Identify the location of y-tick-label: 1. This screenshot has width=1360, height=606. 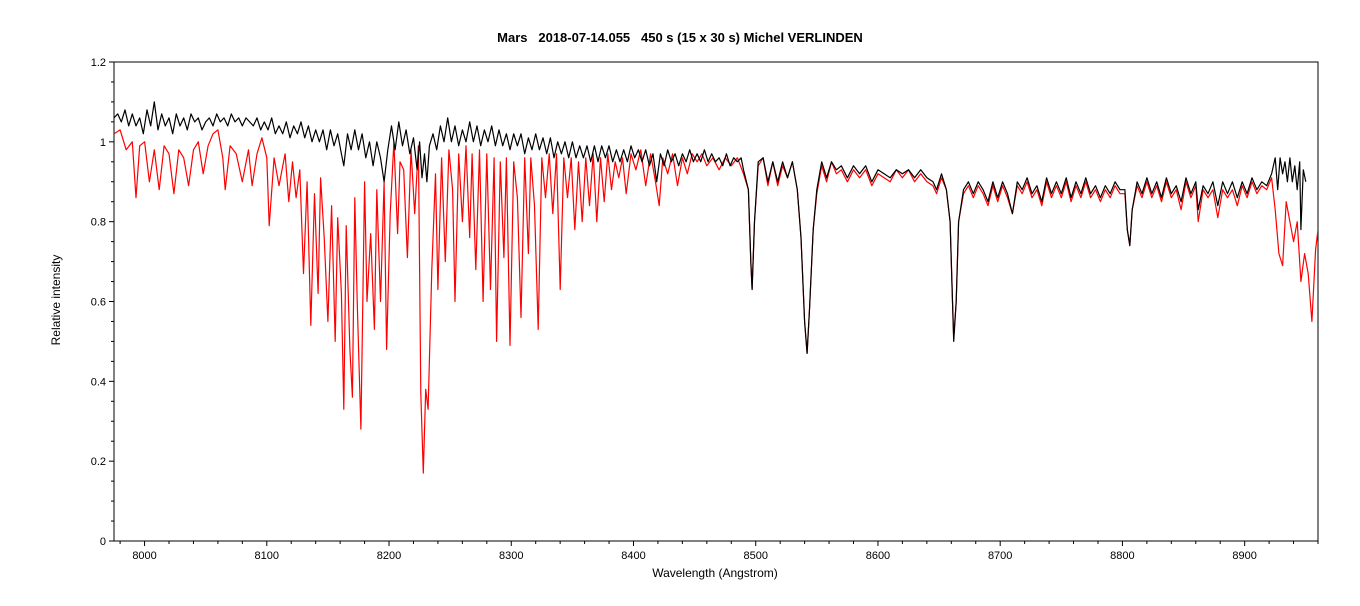
(103, 143).